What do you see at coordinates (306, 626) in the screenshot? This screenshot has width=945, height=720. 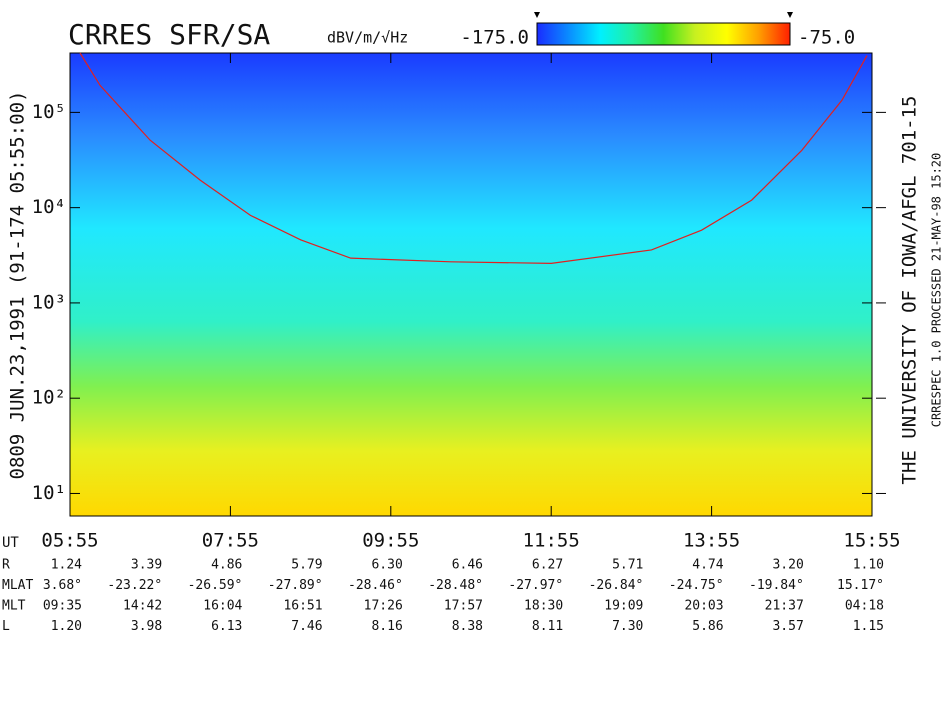 I see `table-cell: 7.46` at bounding box center [306, 626].